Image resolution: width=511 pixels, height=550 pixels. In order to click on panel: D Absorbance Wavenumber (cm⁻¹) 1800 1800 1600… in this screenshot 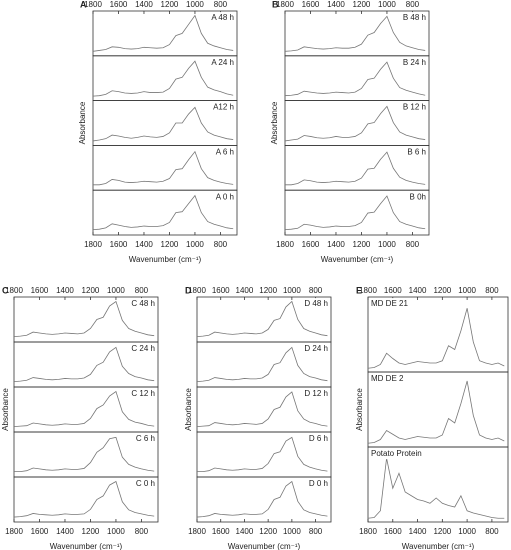, I will do `click(258, 417)`.